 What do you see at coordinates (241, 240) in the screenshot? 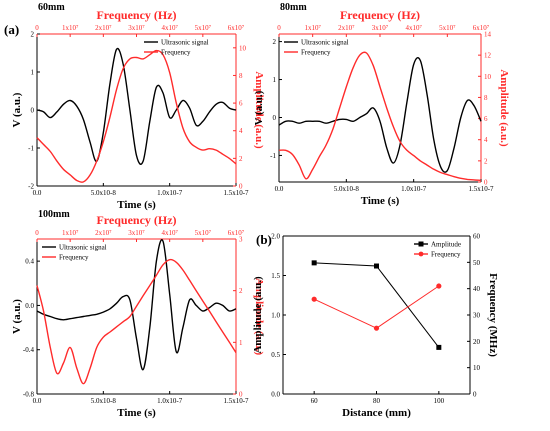
I see `y2-tick-label: 3` at bounding box center [241, 240].